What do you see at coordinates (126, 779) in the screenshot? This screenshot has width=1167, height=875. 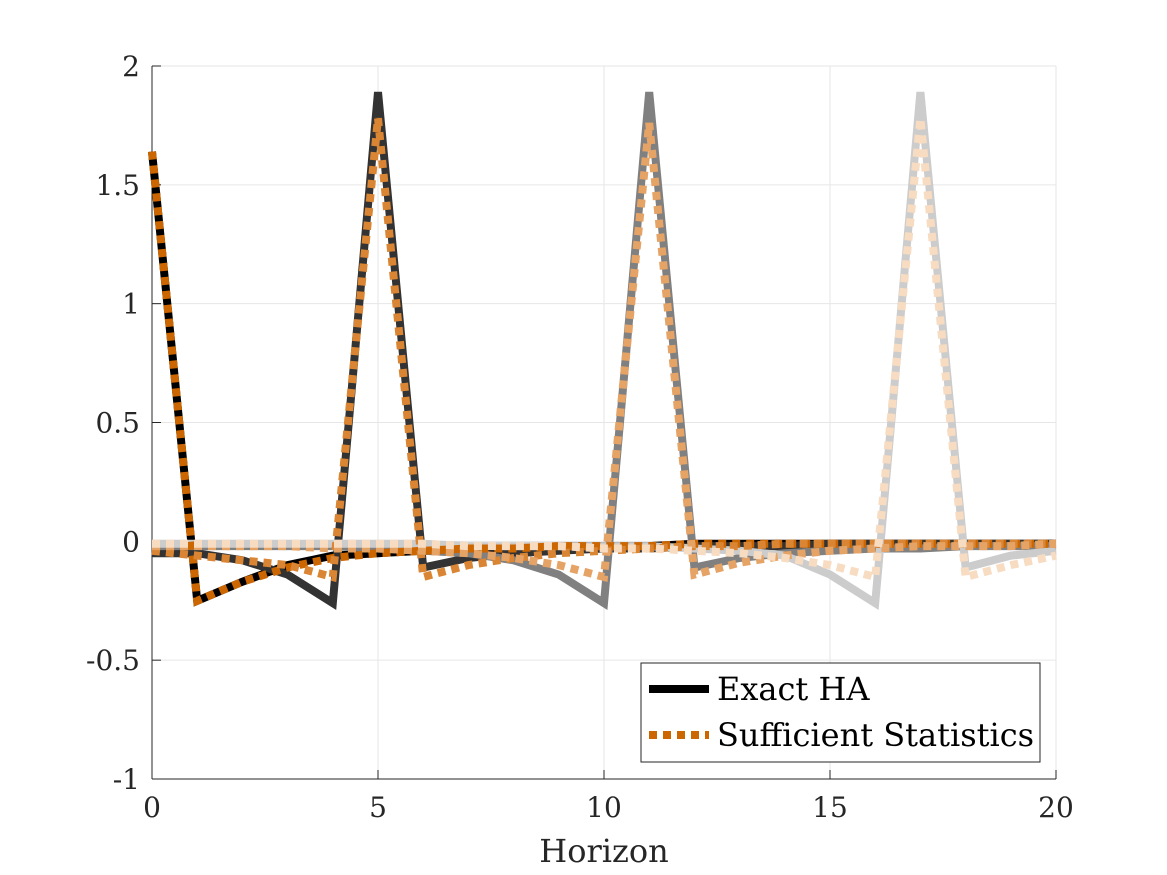 I see `y-tick-label: -1` at bounding box center [126, 779].